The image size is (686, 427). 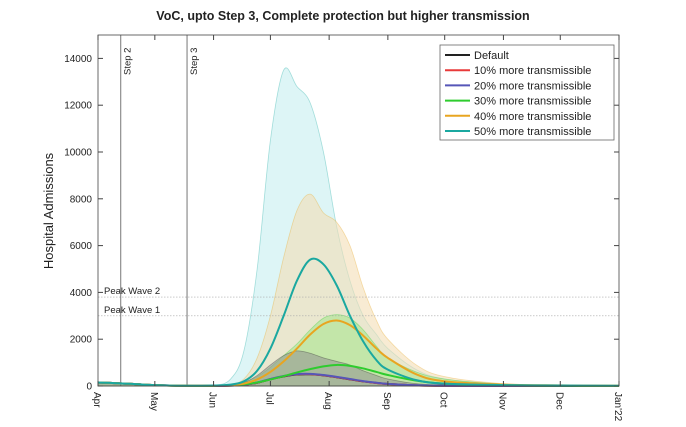 What do you see at coordinates (81, 199) in the screenshot?
I see `y-tick-label: 8000` at bounding box center [81, 199].